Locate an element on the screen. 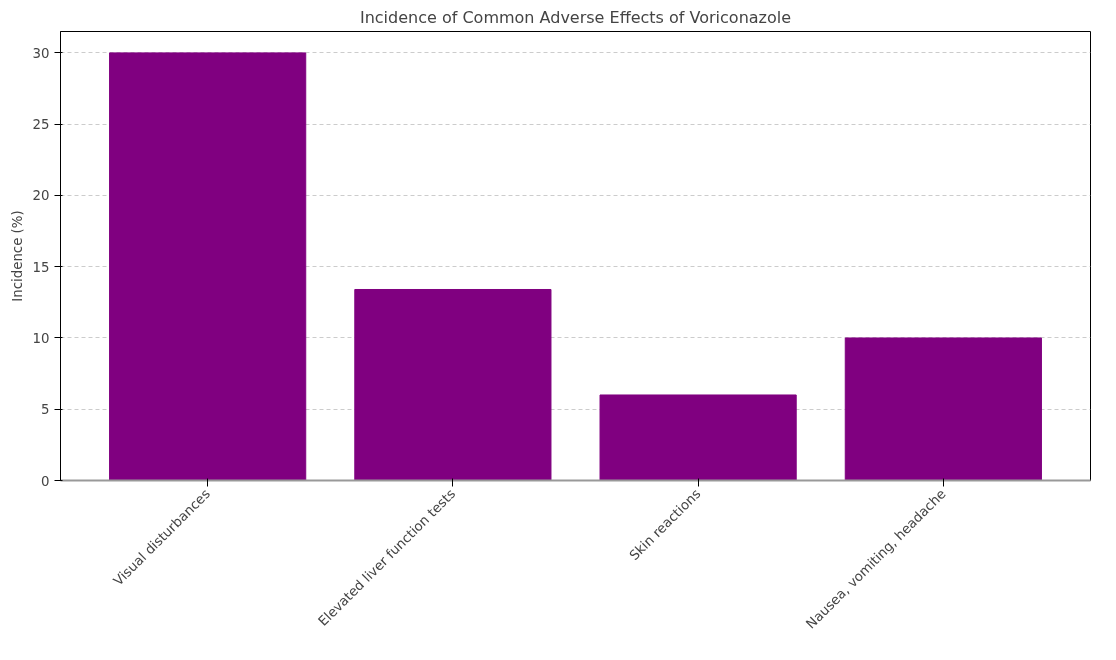  y-tick-label: 10 is located at coordinates (41, 338).